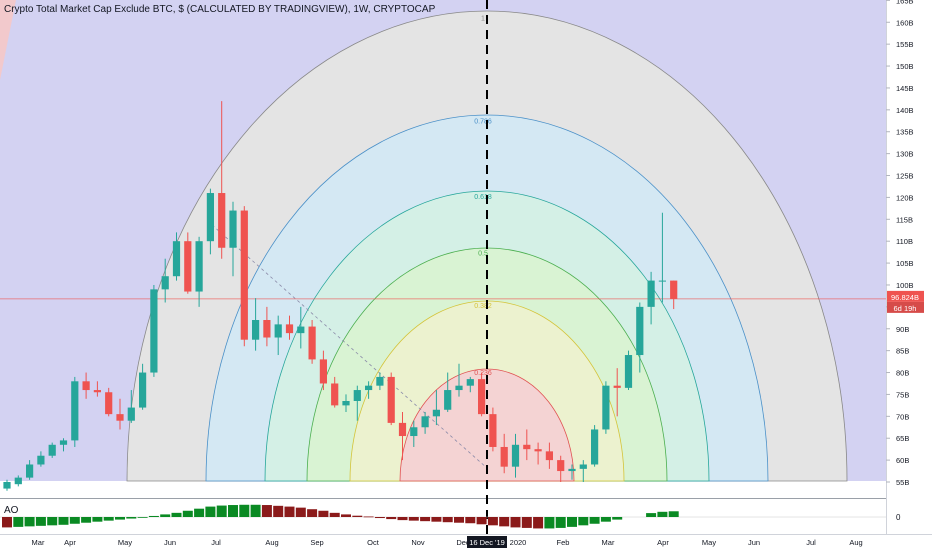 The height and width of the screenshot is (555, 932). I want to click on time-tick-label: Nov, so click(418, 542).